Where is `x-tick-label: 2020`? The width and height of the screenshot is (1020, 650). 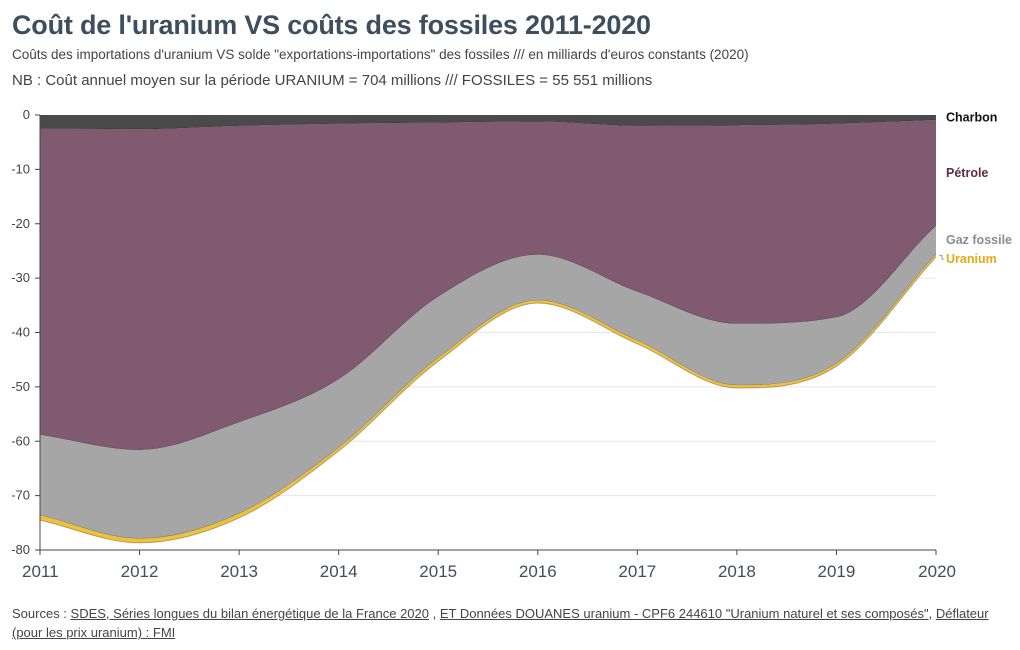 x-tick-label: 2020 is located at coordinates (937, 571).